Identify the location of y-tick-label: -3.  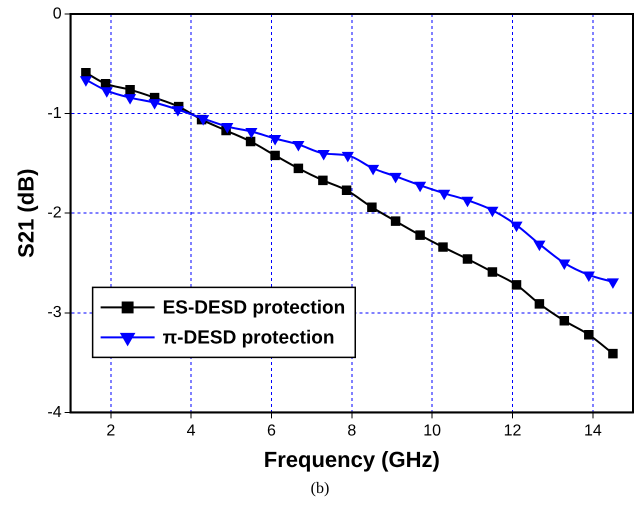
(54, 313).